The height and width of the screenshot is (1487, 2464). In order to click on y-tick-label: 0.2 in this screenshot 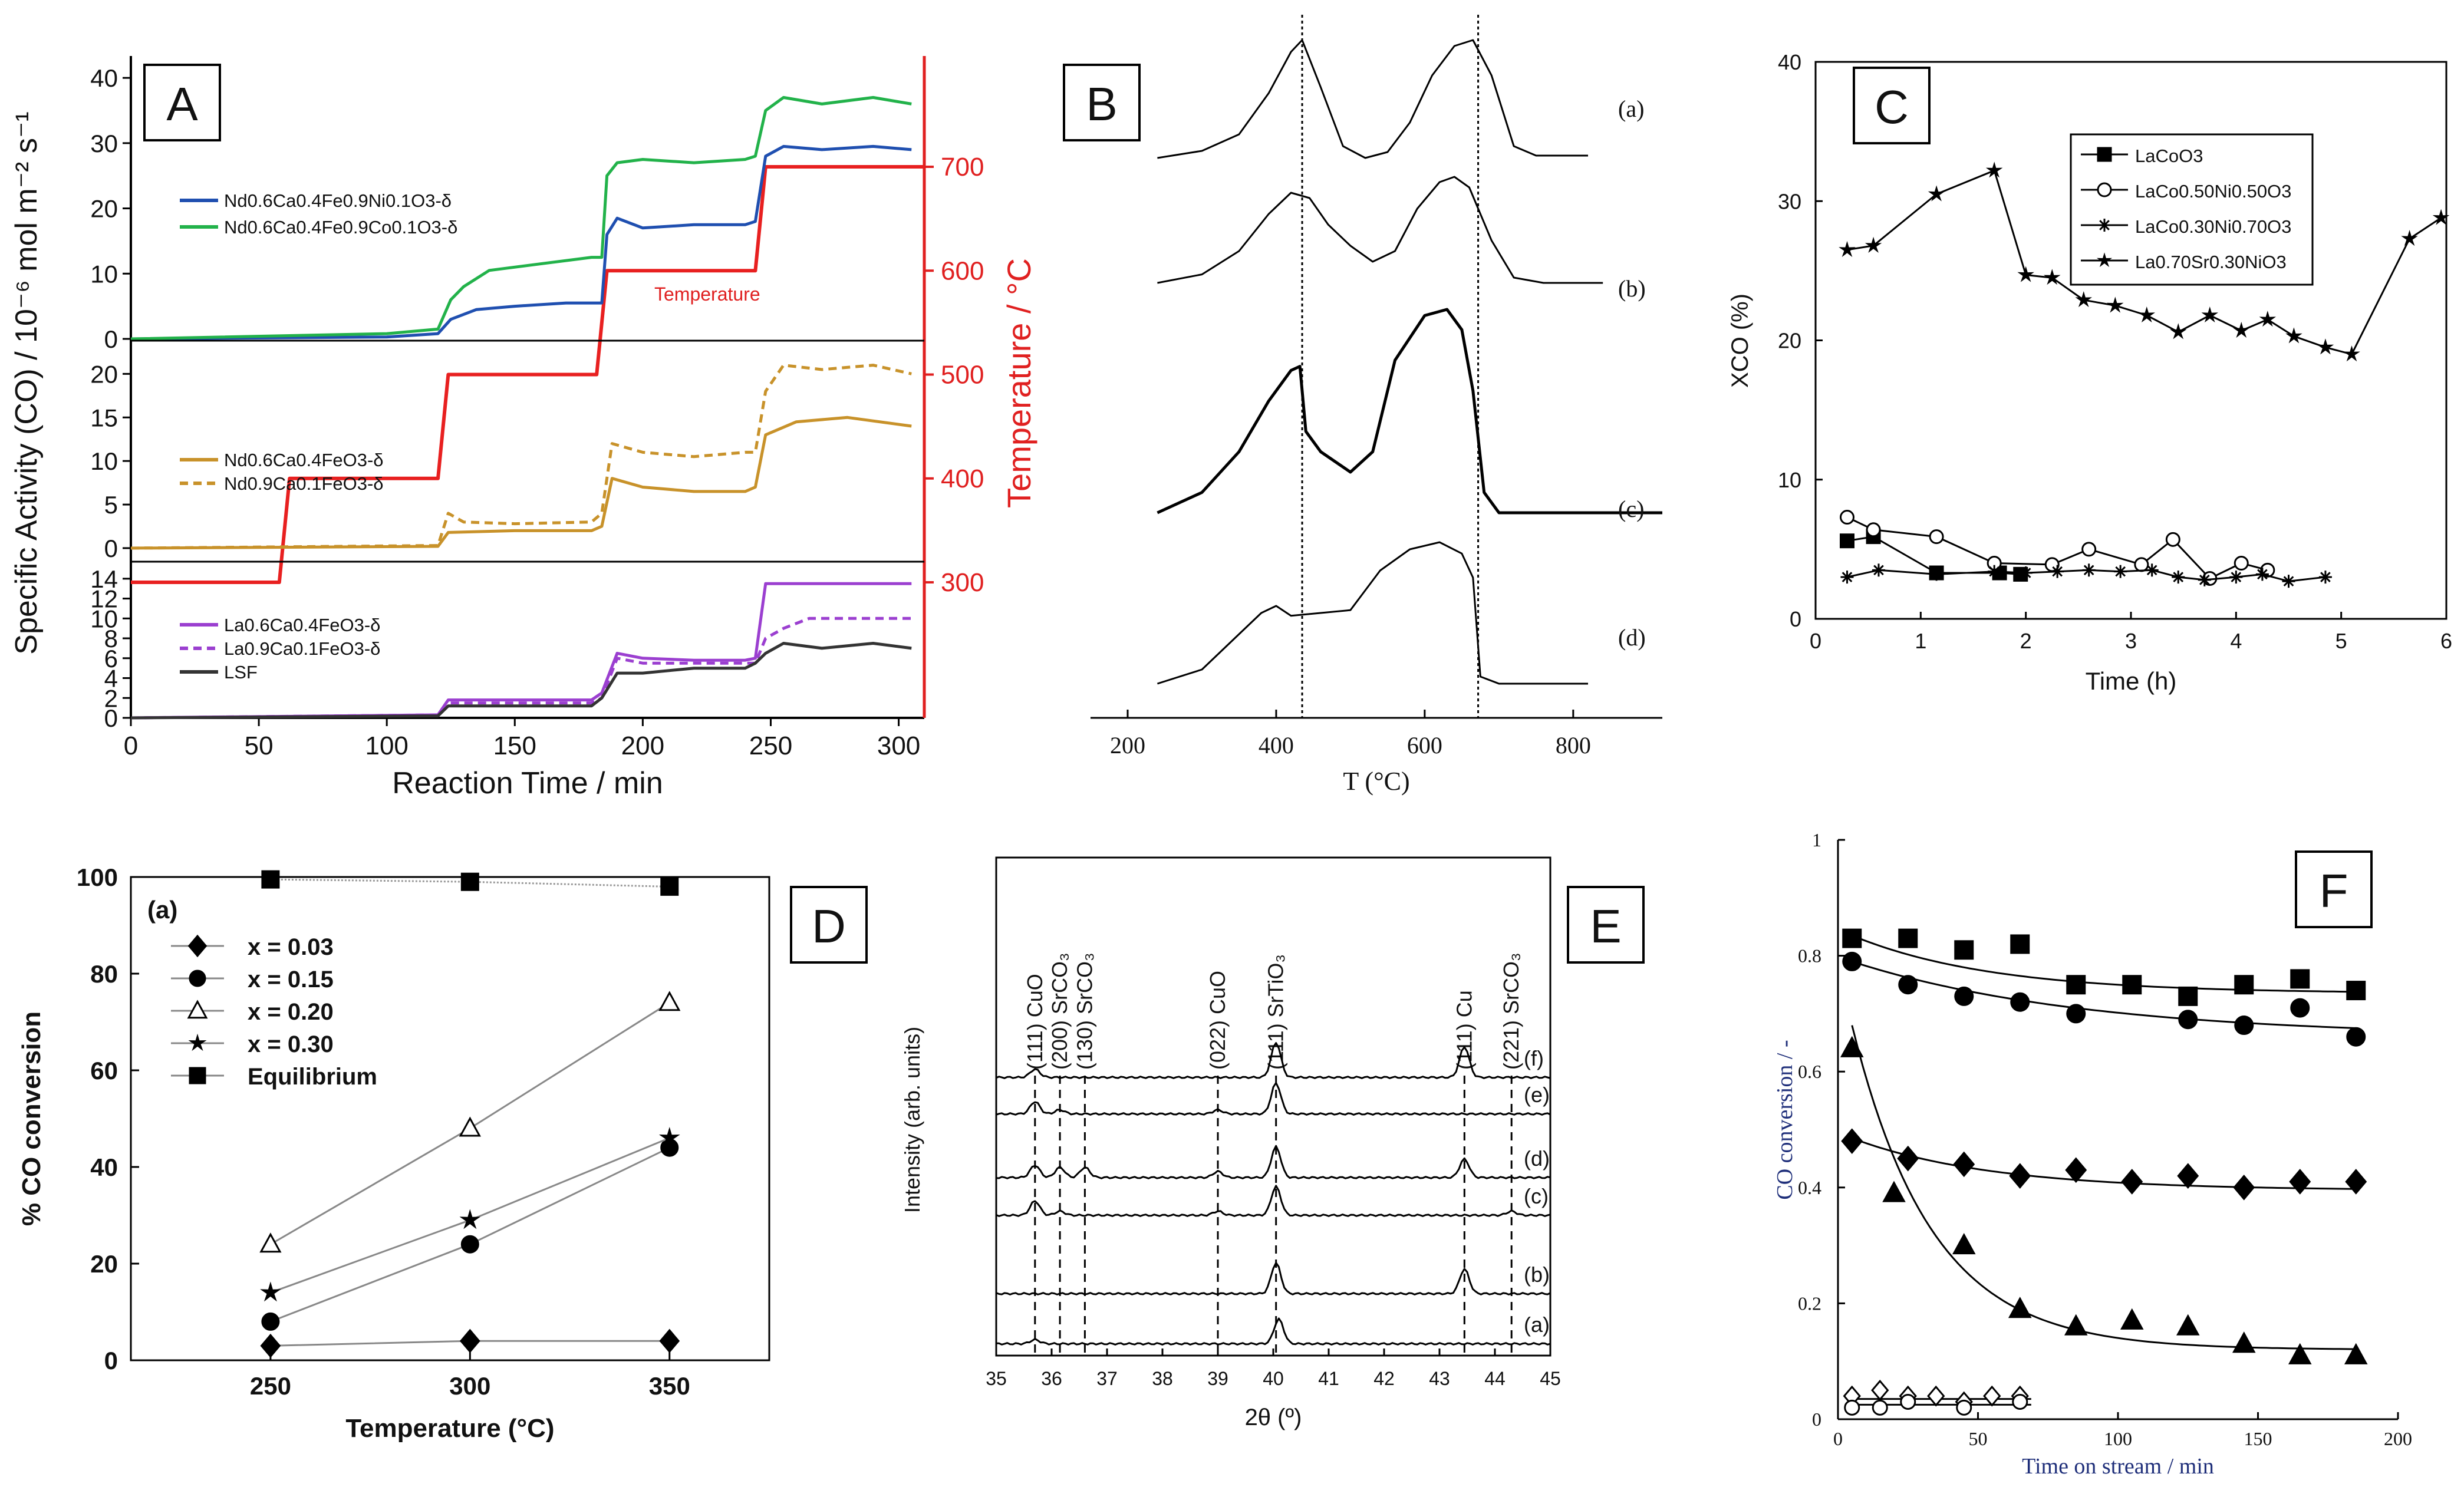, I will do `click(1809, 1303)`.